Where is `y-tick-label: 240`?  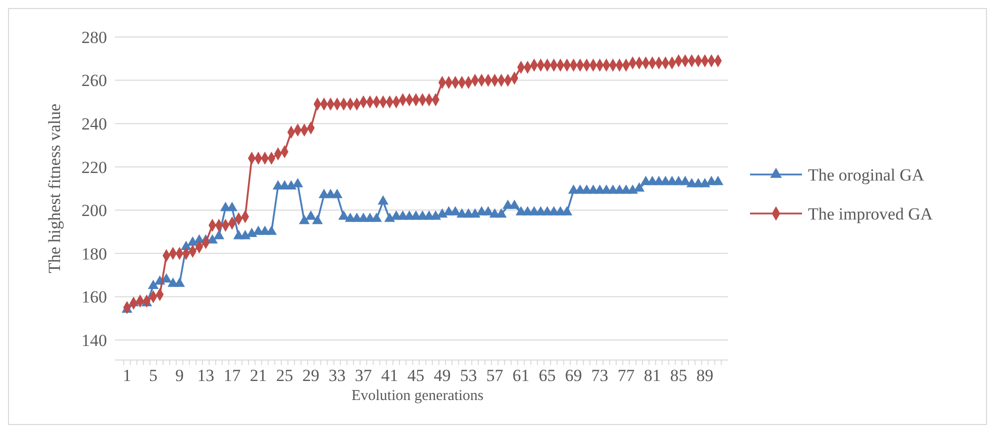 y-tick-label: 240 is located at coordinates (94, 124).